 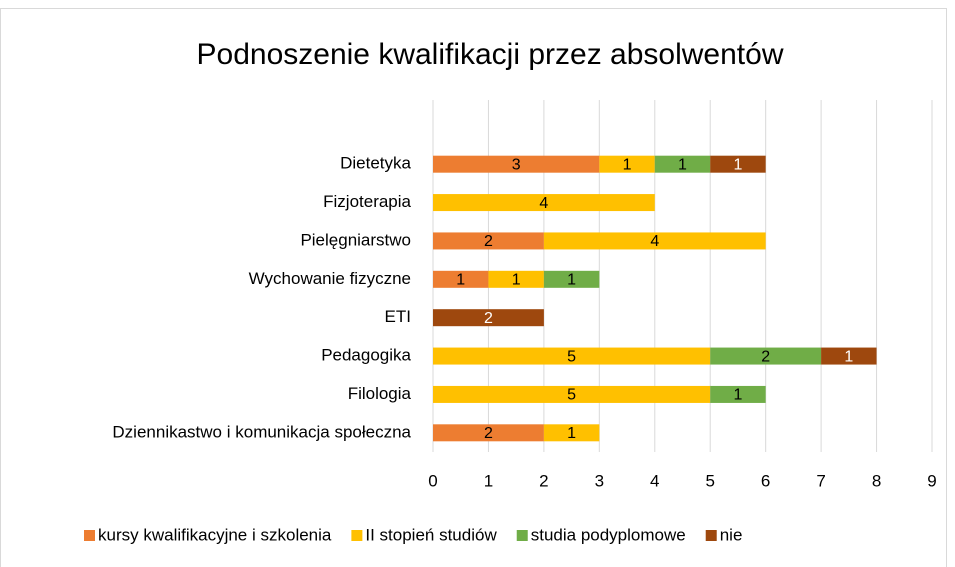 What do you see at coordinates (543, 480) in the screenshot?
I see `x-tick-label: 2` at bounding box center [543, 480].